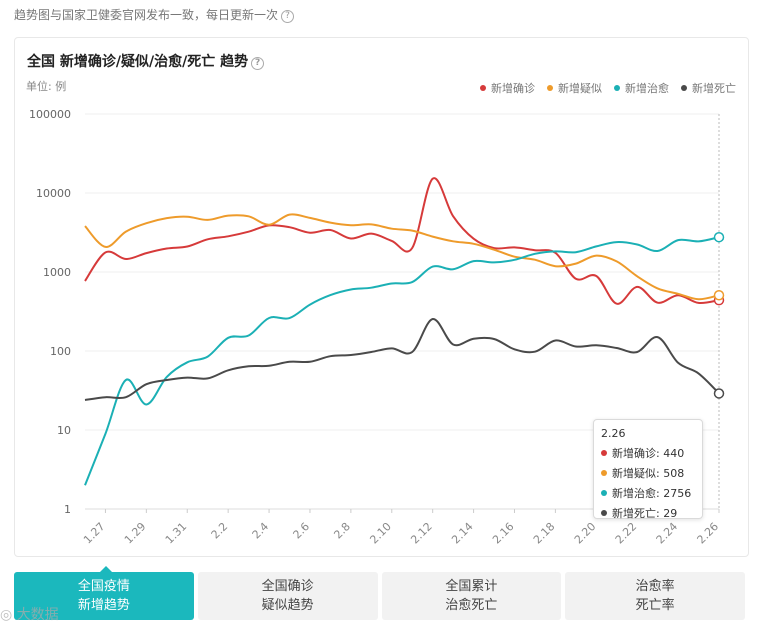 The image size is (763, 630). I want to click on x-tick-label: 2.14, so click(462, 533).